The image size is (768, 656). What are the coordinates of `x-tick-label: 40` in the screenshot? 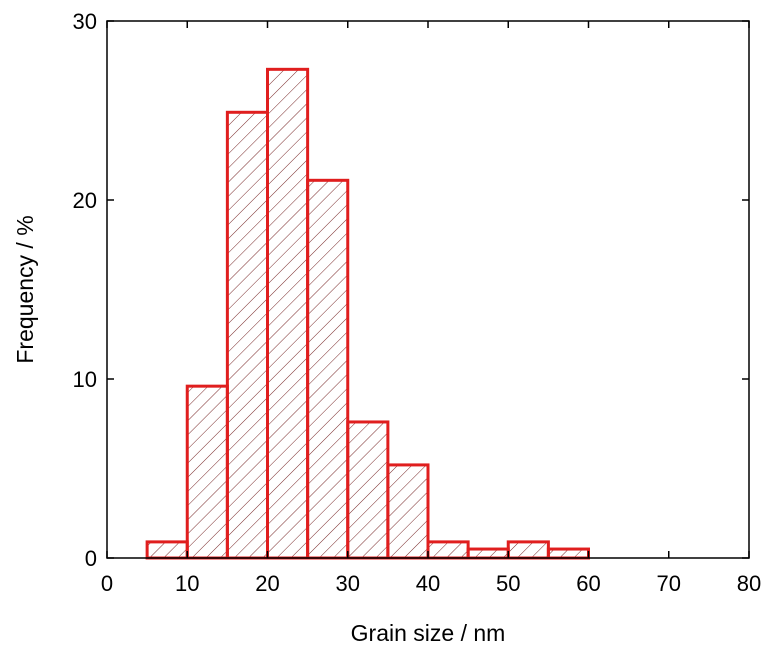 It's located at (428, 583).